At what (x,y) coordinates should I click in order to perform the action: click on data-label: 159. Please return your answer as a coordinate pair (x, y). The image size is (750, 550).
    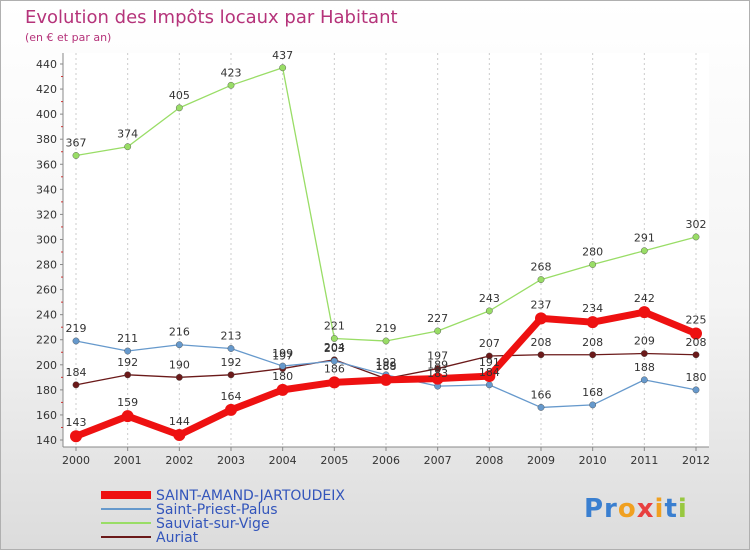
    Looking at the image, I should click on (127, 402).